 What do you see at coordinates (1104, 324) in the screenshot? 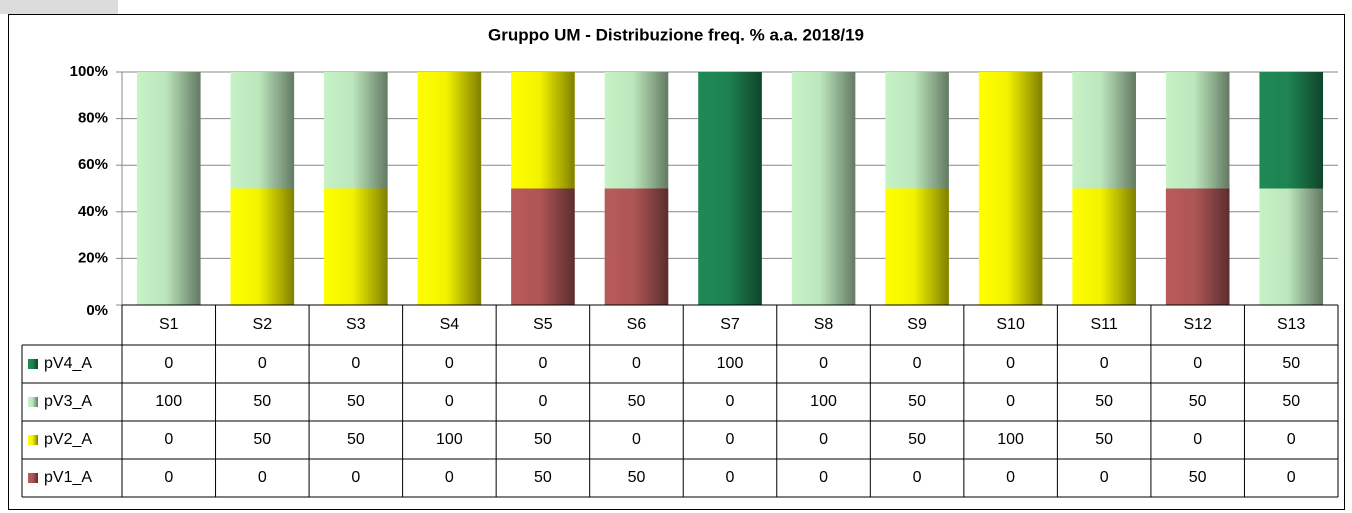
I see `x-tick-label: S11` at bounding box center [1104, 324].